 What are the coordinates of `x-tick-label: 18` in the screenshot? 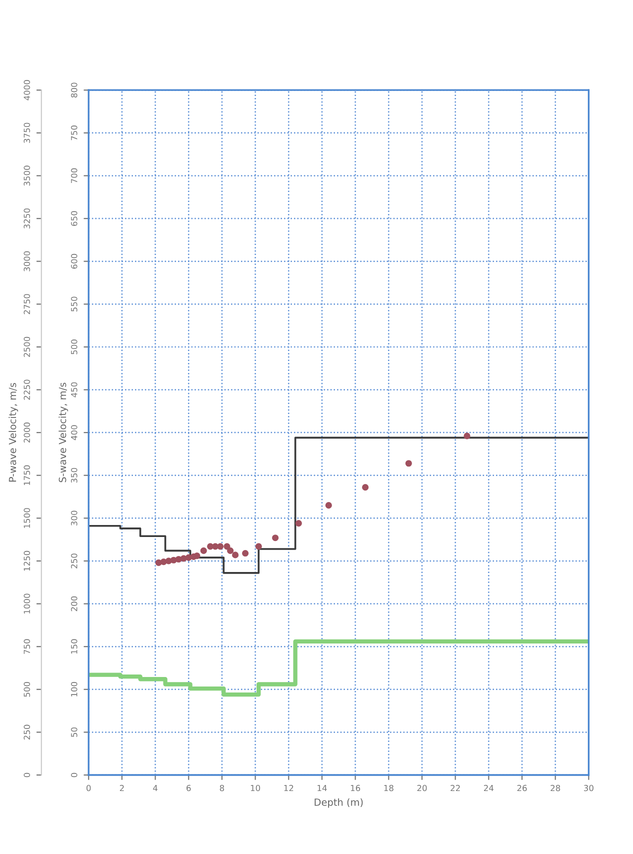 It's located at (389, 788).